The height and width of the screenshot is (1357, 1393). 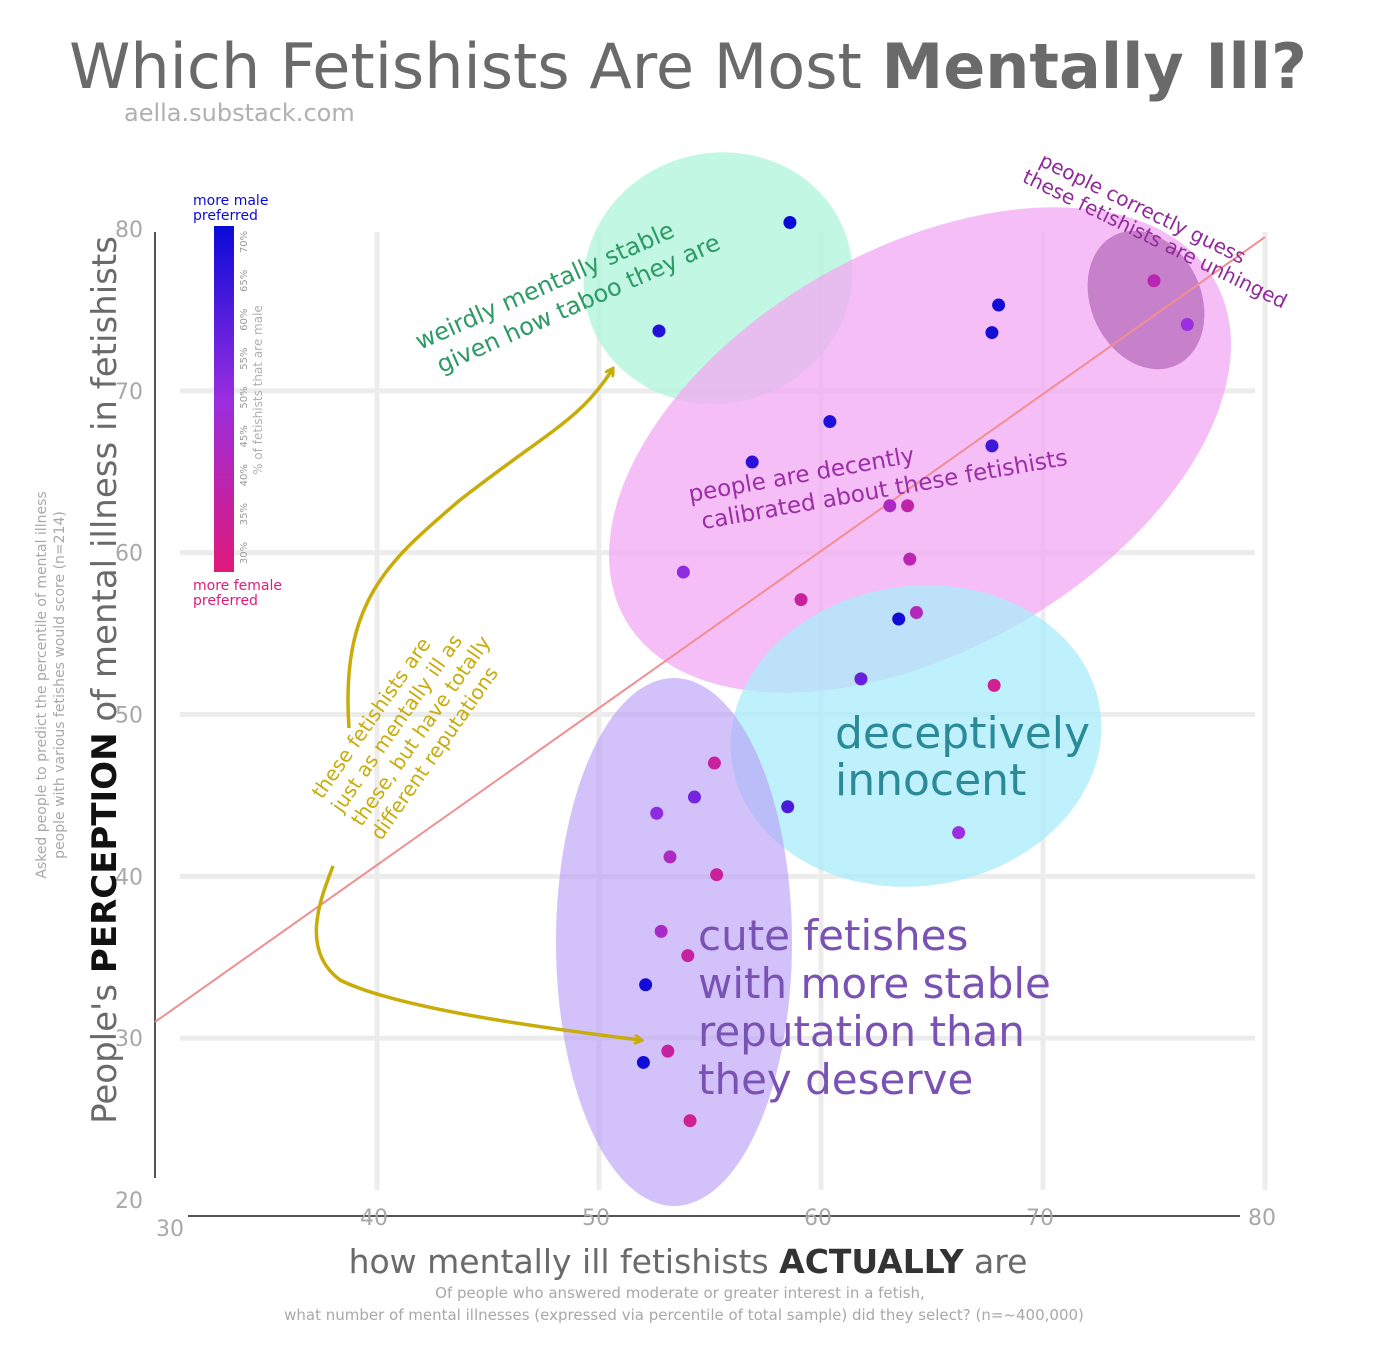 I want to click on cluster-innocent, so click(x=916, y=736).